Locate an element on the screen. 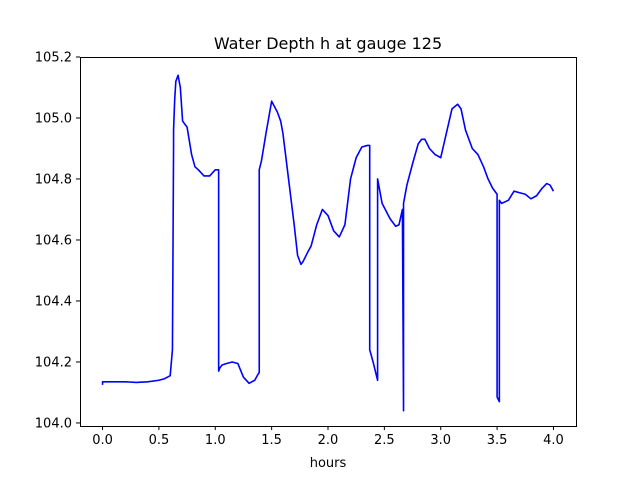  x-tick-label: 1.5 is located at coordinates (271, 440).